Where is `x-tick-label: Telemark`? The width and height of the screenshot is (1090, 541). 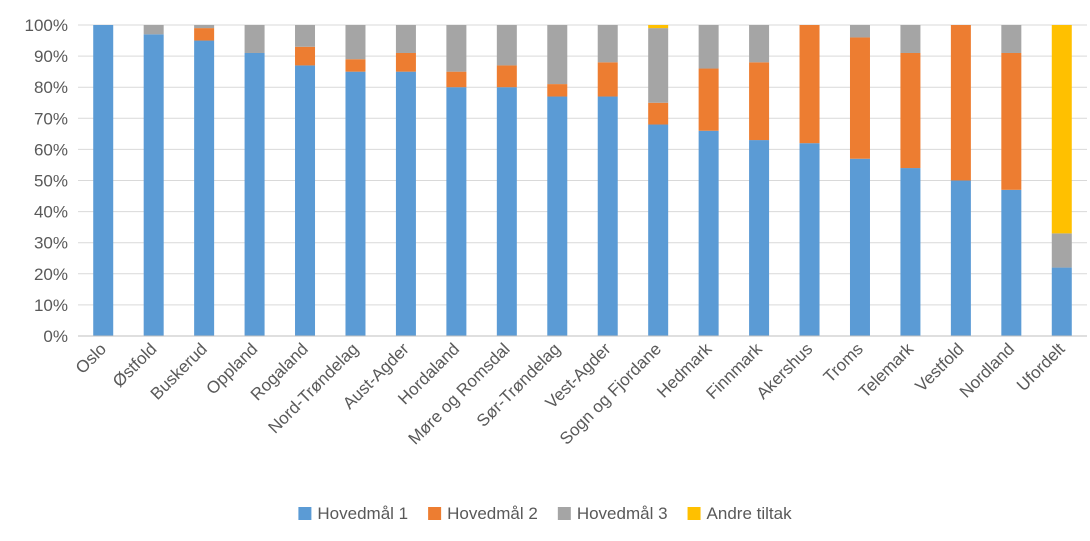
x-tick-label: Telemark is located at coordinates (886, 370).